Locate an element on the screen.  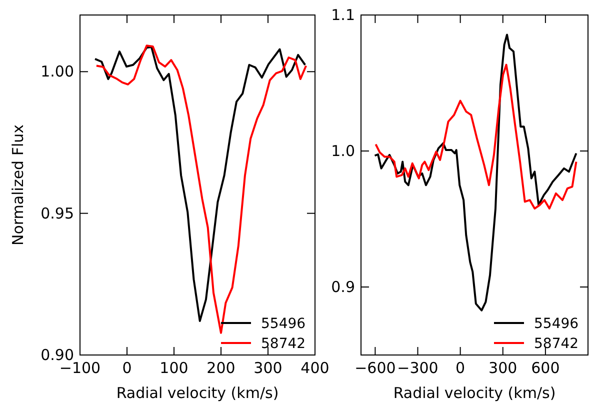
y-tick-label: 0.9 is located at coordinates (343, 287).